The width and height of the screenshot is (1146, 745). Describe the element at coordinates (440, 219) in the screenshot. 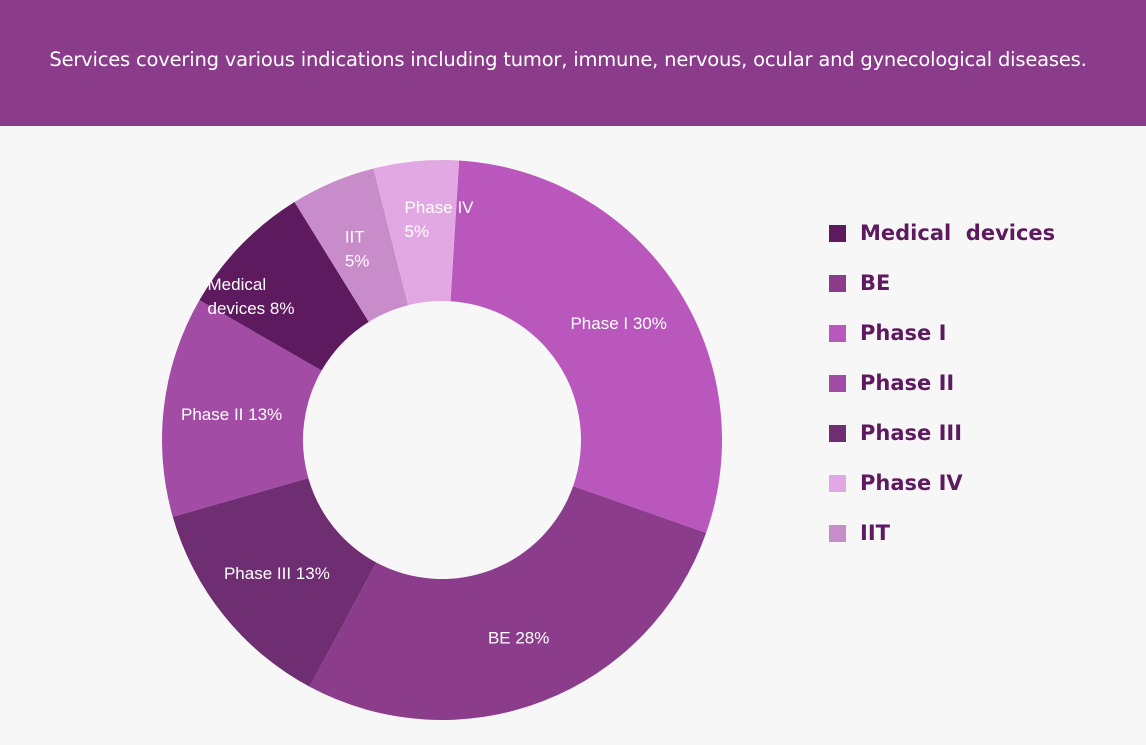

I see `slice-label-phase-iv: Phase IV 5%` at that location.